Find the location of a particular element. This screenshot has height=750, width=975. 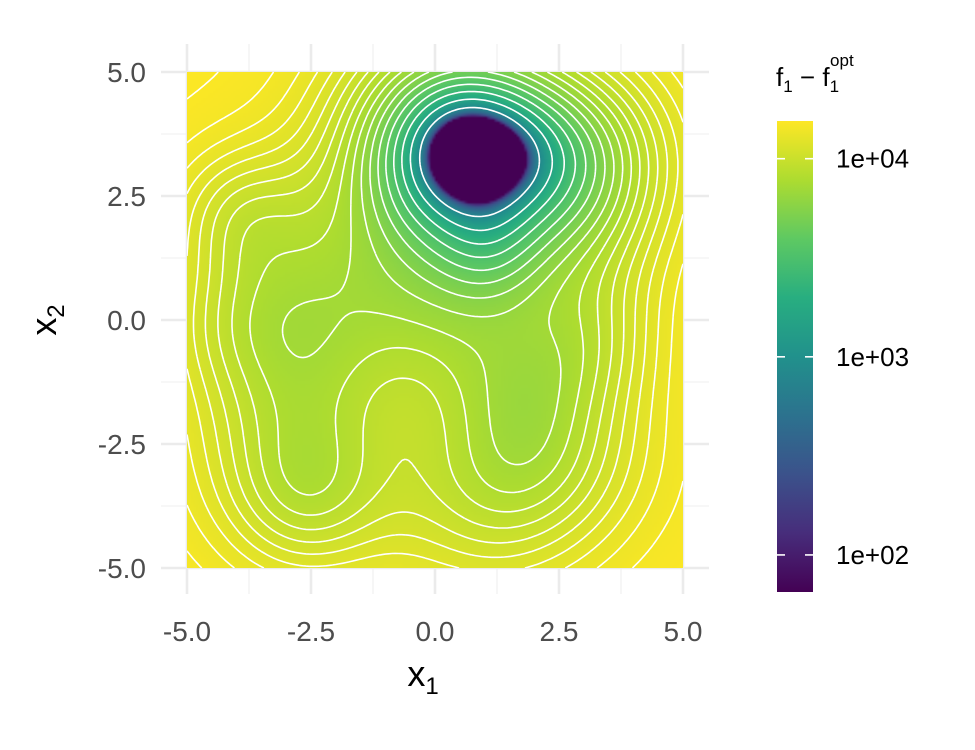

legend-title-superscript: opt is located at coordinates (842, 60).